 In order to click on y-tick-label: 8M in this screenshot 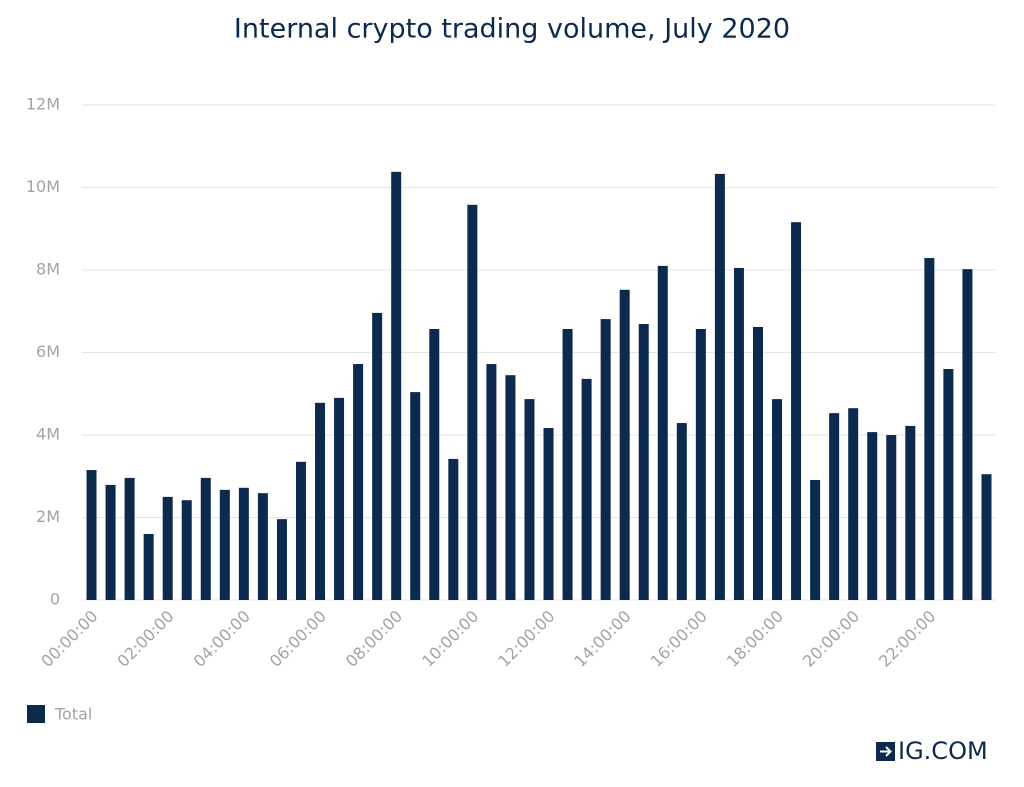, I will do `click(48, 269)`.